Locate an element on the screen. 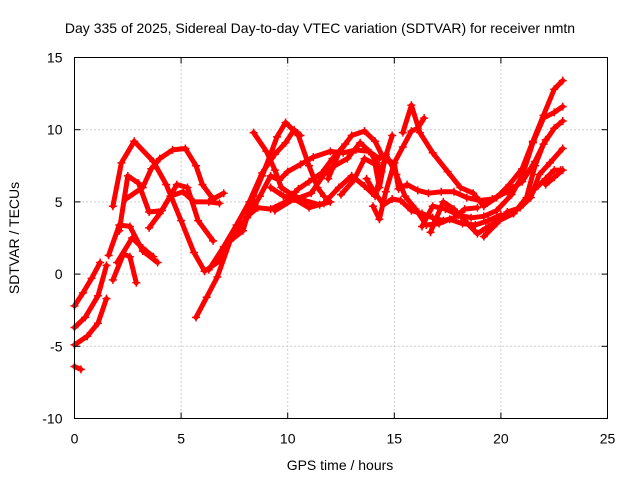 Image resolution: width=640 pixels, height=480 pixels. x-tick-label: 25 is located at coordinates (608, 439).